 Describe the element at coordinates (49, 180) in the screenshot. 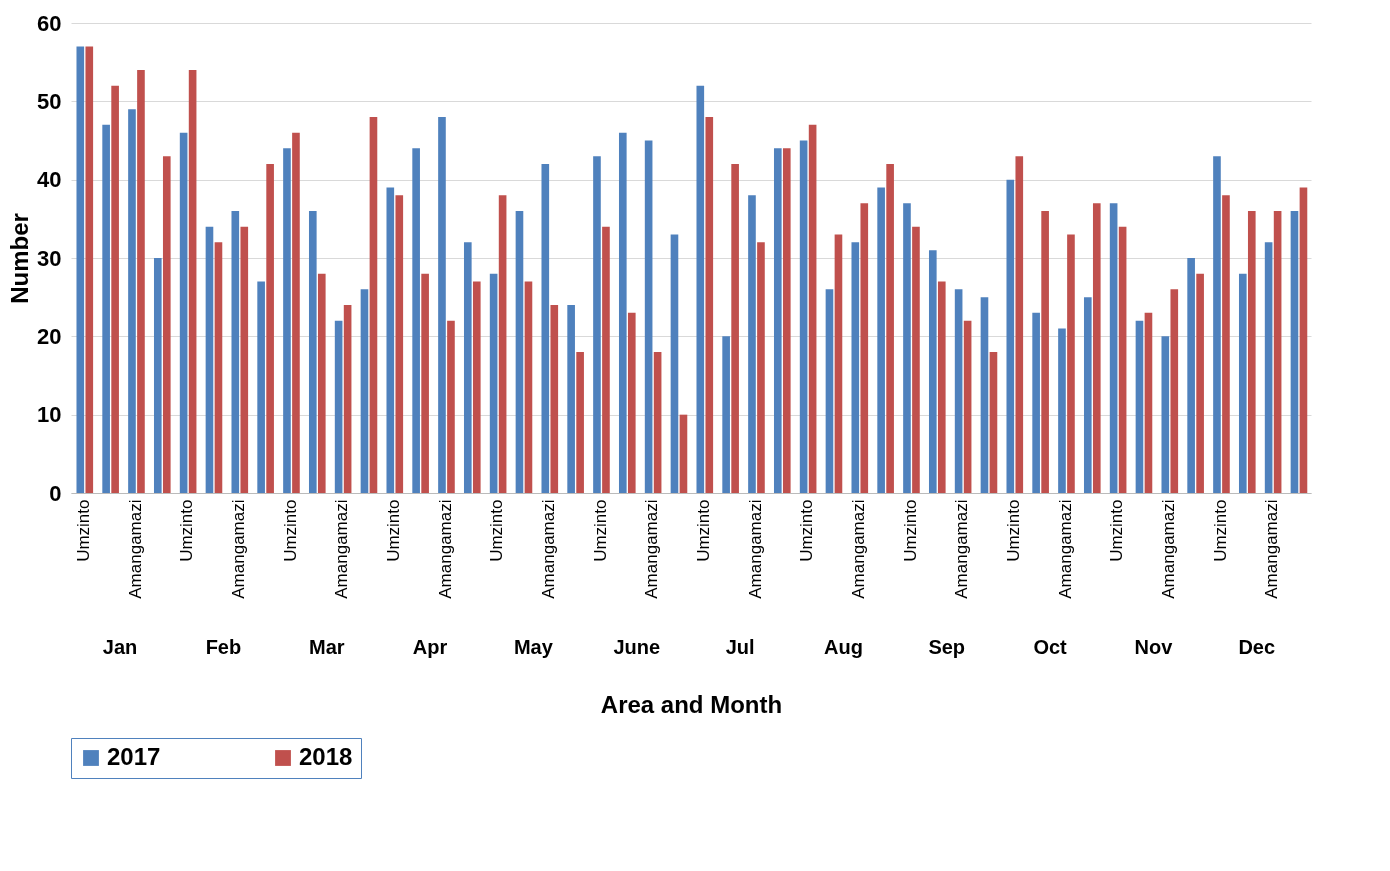

I see `y-tick-label: 40` at that location.